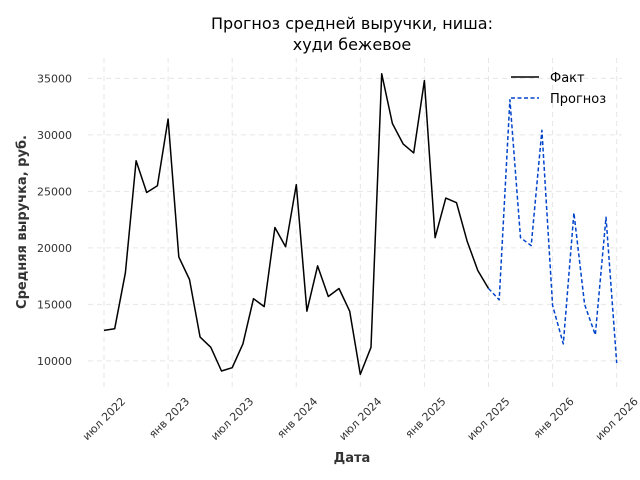  Describe the element at coordinates (54, 361) in the screenshot. I see `y-tick-label-0: 10000` at that location.